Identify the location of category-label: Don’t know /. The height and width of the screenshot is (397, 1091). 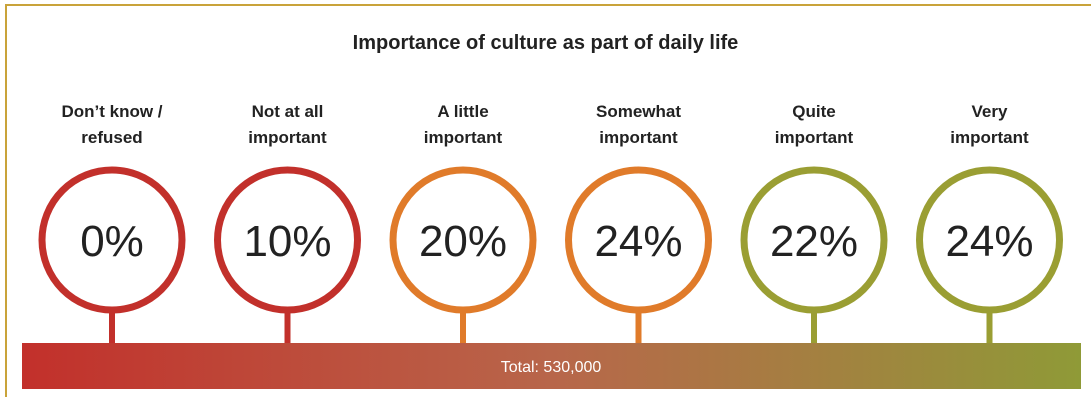
(111, 111).